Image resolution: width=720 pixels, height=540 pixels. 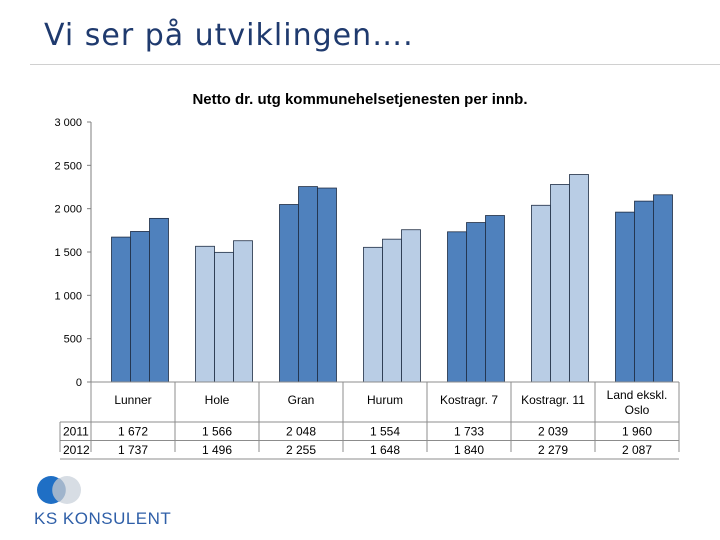 I want to click on ks-logo, so click(x=60, y=493).